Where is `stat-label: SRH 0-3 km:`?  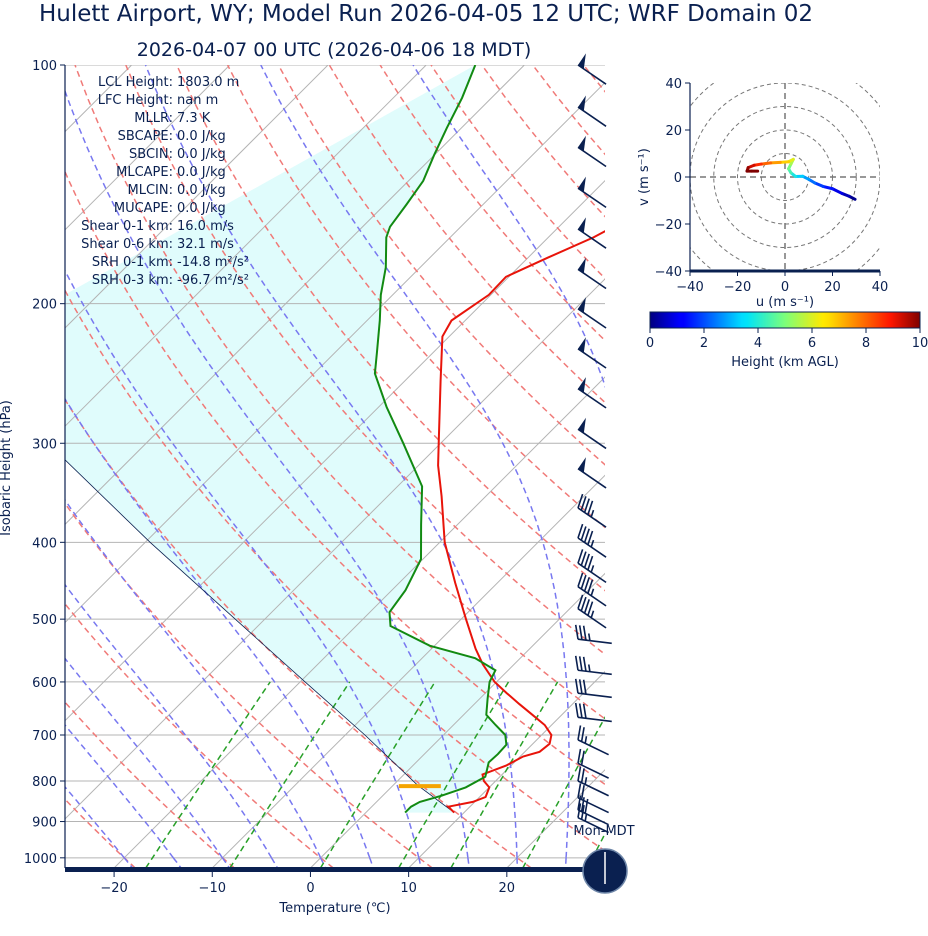
stat-label: SRH 0-3 km: is located at coordinates (132, 280).